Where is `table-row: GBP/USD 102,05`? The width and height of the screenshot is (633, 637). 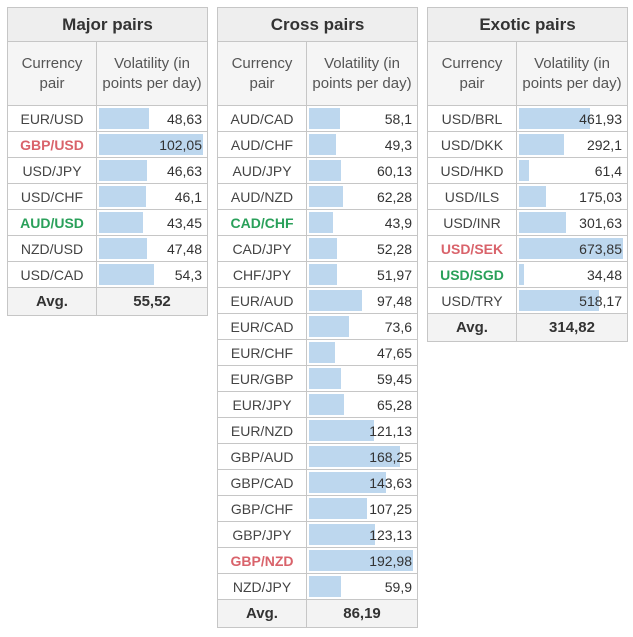 table-row: GBP/USD 102,05 is located at coordinates (108, 144).